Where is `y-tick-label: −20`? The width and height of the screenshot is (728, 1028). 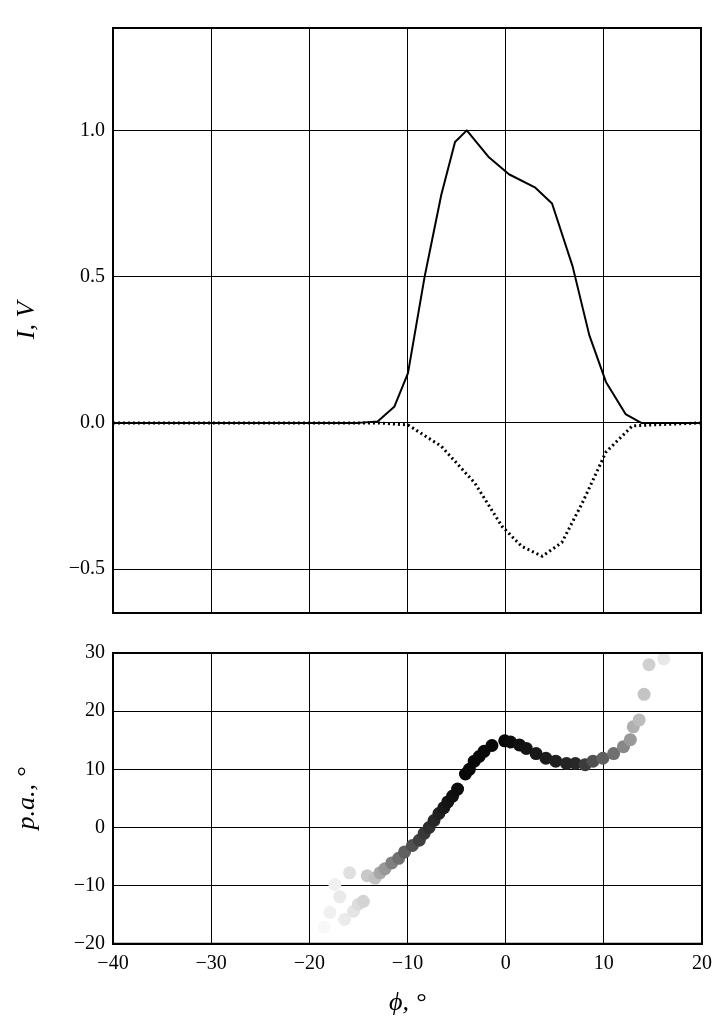 y-tick-label: −20 is located at coordinates (89, 942).